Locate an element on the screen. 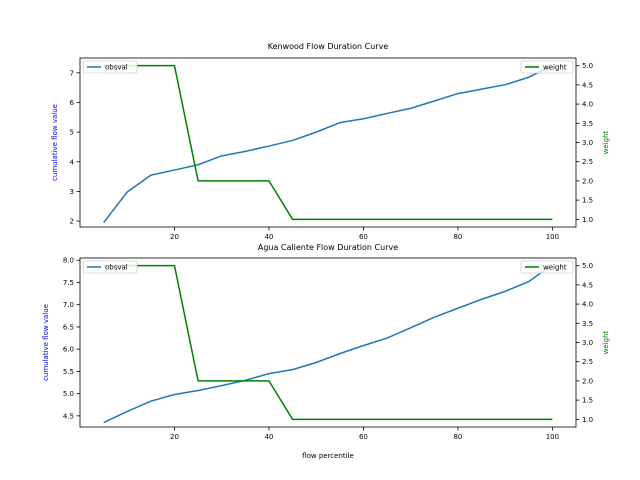 Image resolution: width=640 pixels, height=480 pixels. y-tick-label: 6.5 is located at coordinates (68, 327).